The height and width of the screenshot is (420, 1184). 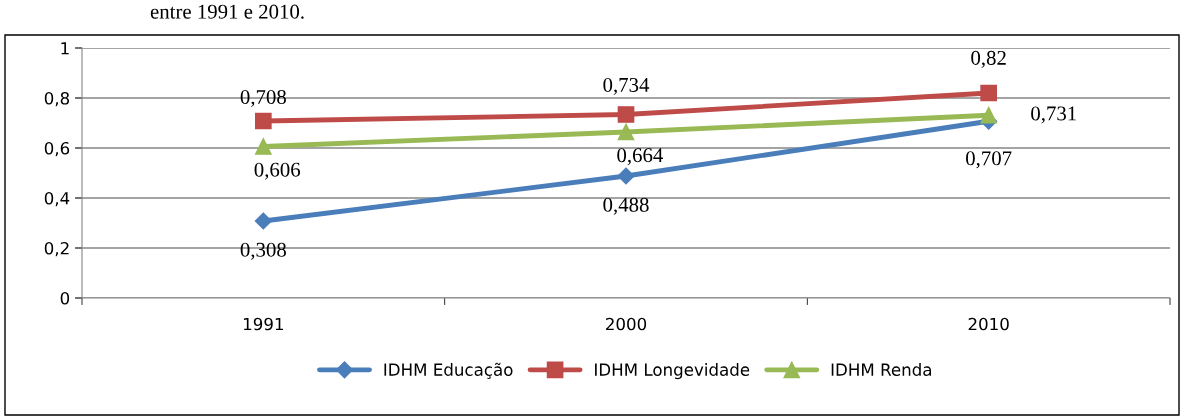 I want to click on x-tick-label: 2000, so click(x=626, y=324).